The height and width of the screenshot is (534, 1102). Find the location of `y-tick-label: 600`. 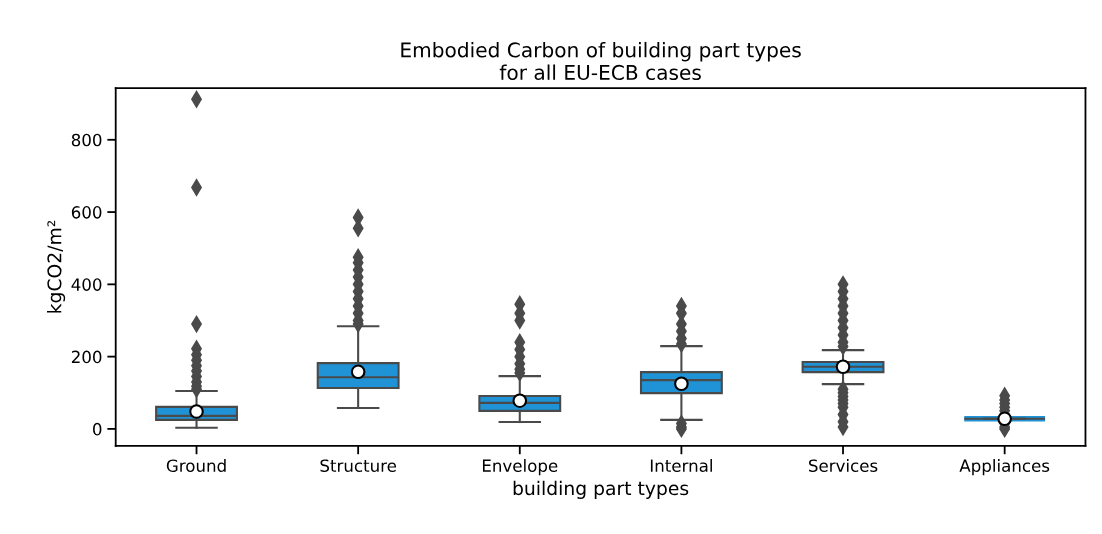

y-tick-label: 600 is located at coordinates (86, 212).